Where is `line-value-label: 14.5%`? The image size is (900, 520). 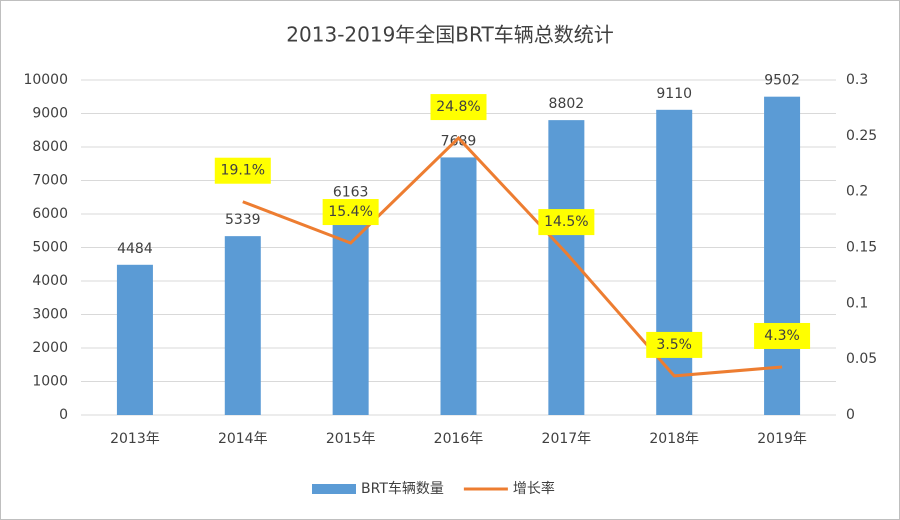
line-value-label: 14.5% is located at coordinates (566, 222).